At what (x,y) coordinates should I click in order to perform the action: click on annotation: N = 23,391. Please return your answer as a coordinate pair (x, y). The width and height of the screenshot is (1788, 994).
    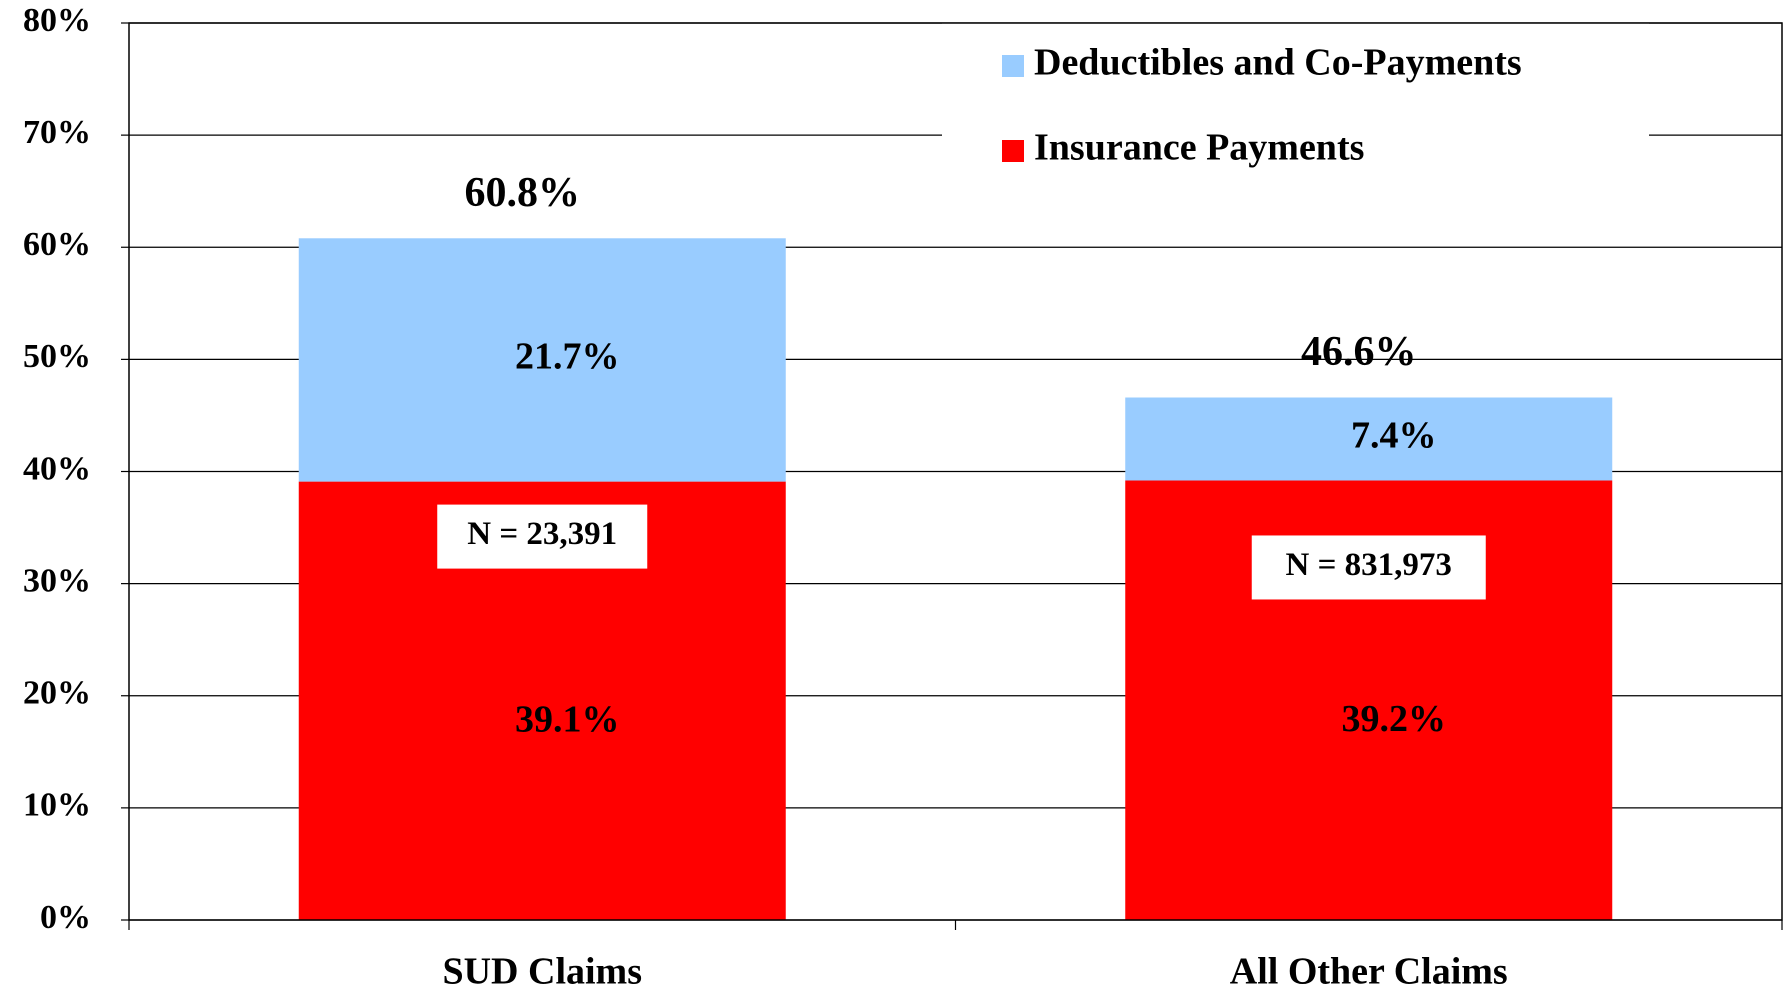
    Looking at the image, I should click on (542, 534).